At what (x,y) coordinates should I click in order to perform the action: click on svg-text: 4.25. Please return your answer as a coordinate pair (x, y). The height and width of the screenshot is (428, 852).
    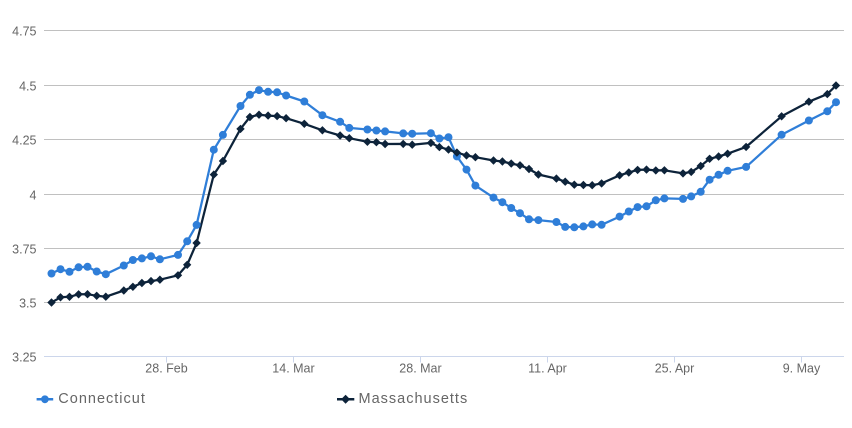
    Looking at the image, I should click on (24, 141).